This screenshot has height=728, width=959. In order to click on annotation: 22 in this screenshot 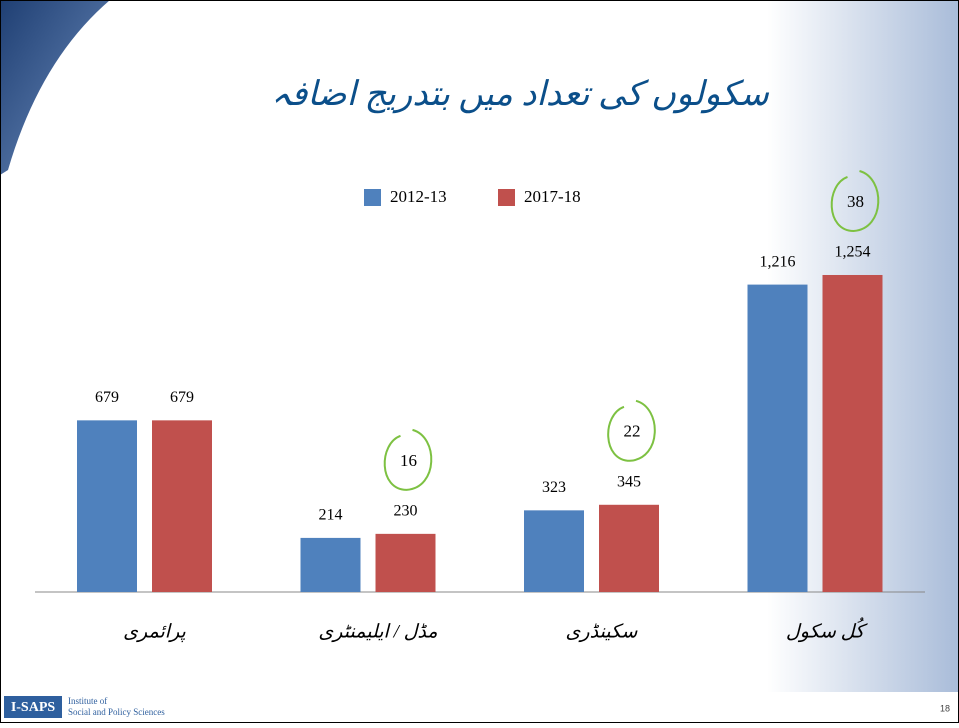, I will do `click(632, 431)`.